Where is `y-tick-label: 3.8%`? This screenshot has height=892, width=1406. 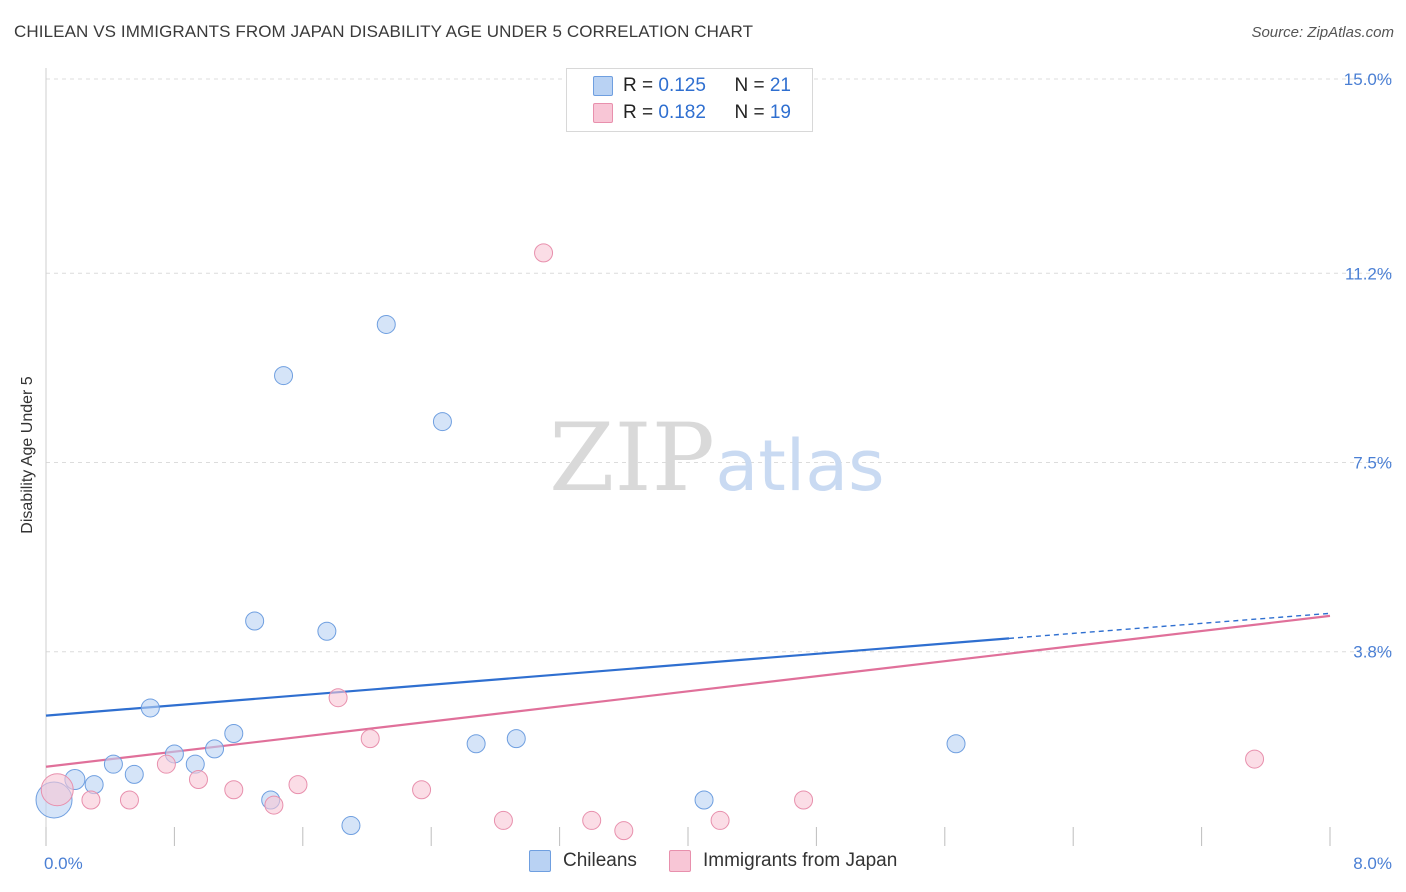 y-tick-label: 3.8% is located at coordinates (1372, 652).